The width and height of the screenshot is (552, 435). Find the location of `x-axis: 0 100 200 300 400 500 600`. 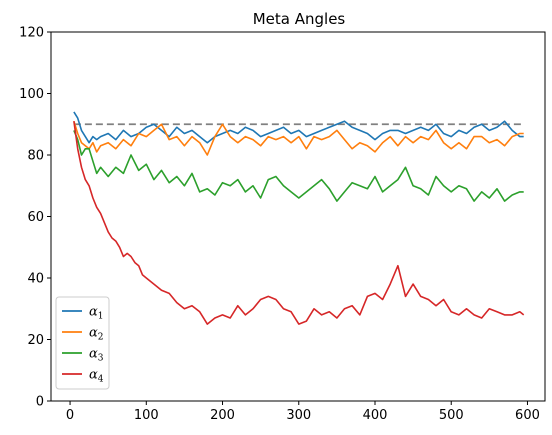

x-axis: 0 100 200 300 400 500 600 is located at coordinates (303, 412).